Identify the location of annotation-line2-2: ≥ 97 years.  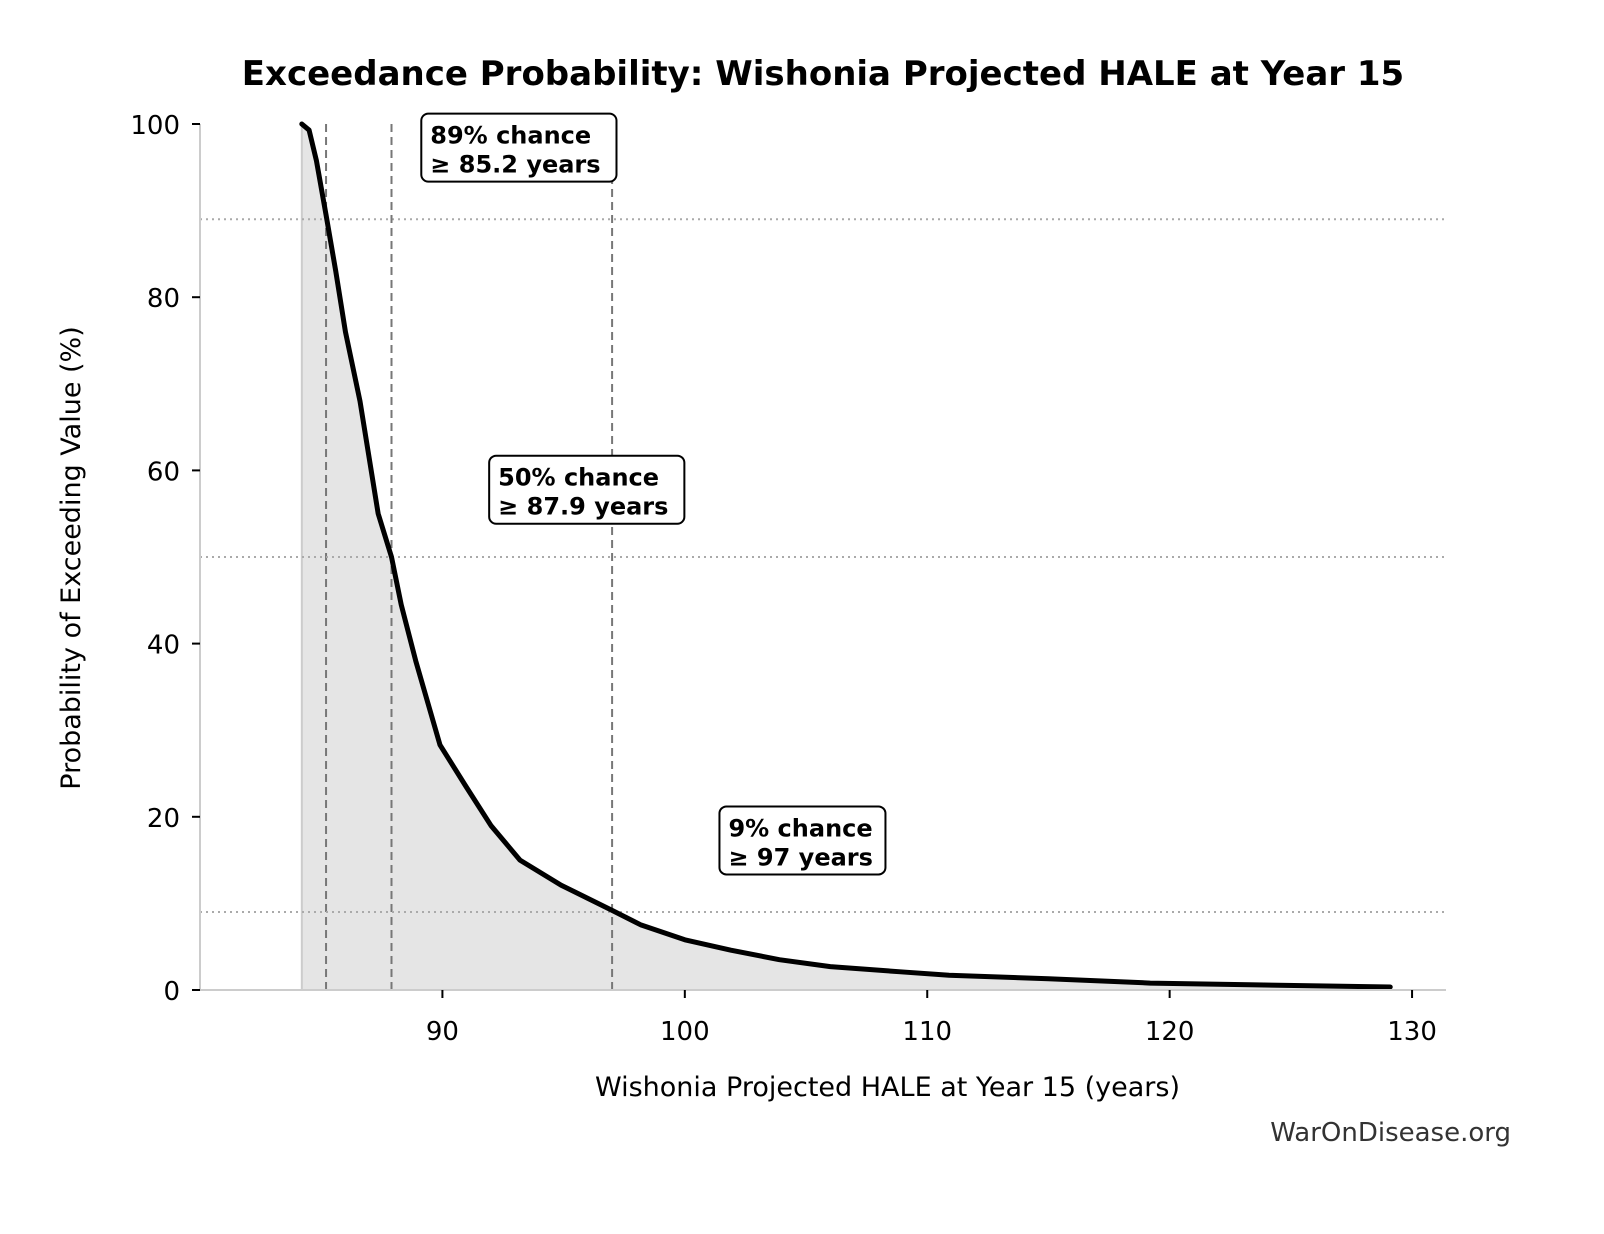
(800, 857).